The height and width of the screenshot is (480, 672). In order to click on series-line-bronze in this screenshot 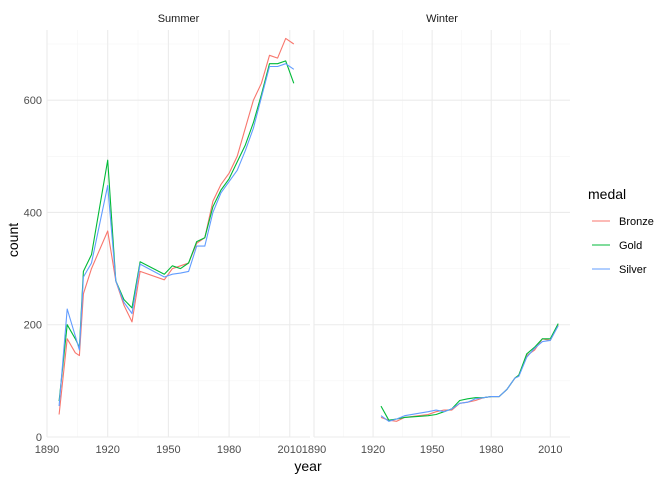, I will do `click(469, 373)`.